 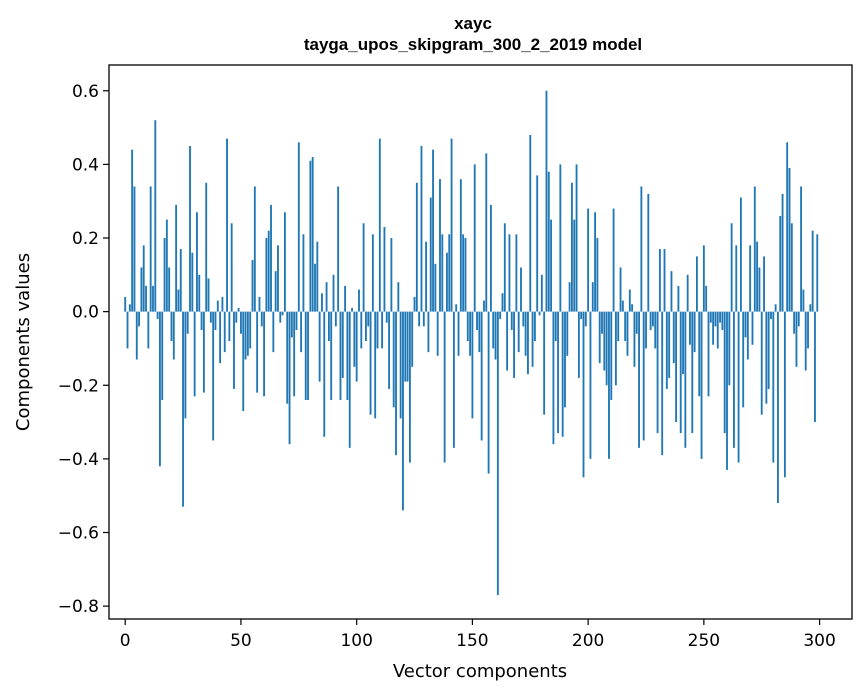 What do you see at coordinates (819, 641) in the screenshot?
I see `x-tick-label: 300` at bounding box center [819, 641].